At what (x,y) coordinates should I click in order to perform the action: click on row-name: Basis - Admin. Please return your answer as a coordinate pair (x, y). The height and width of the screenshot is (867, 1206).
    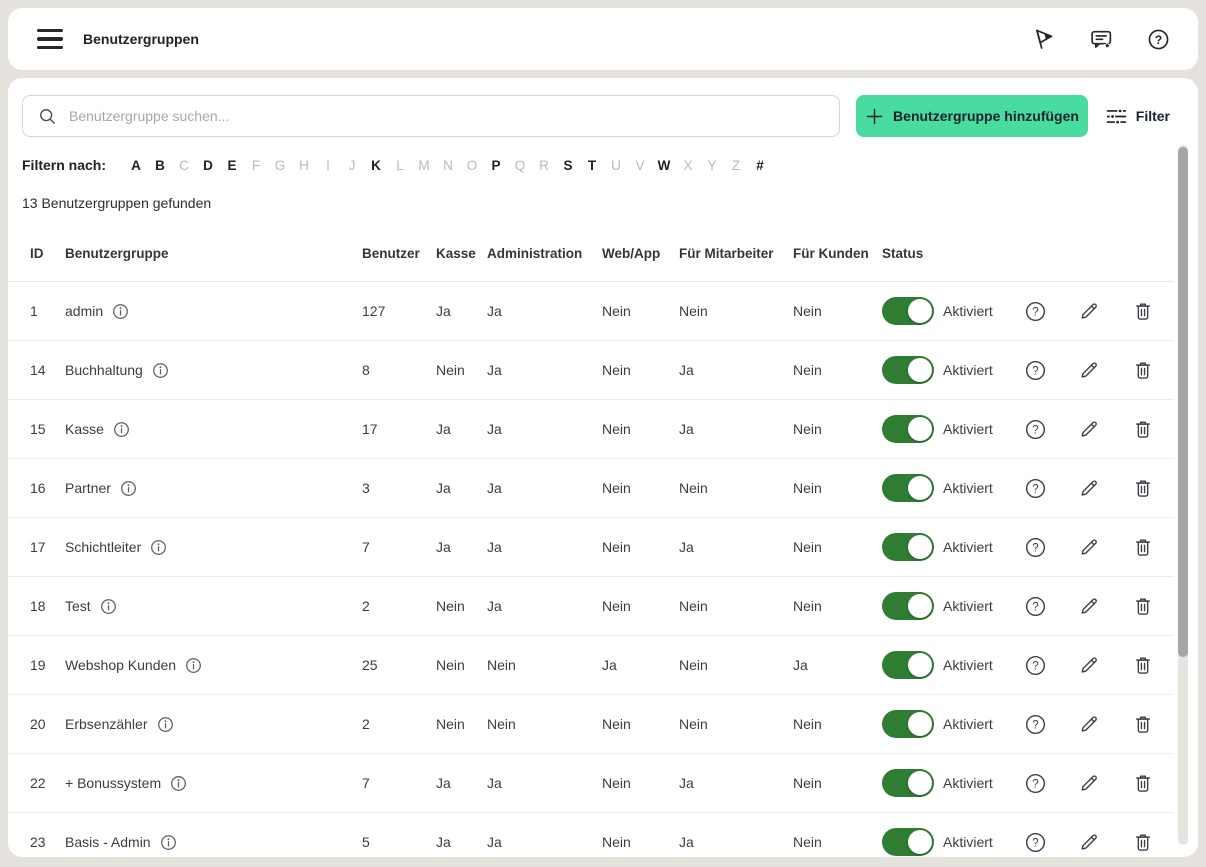
    Looking at the image, I should click on (108, 842).